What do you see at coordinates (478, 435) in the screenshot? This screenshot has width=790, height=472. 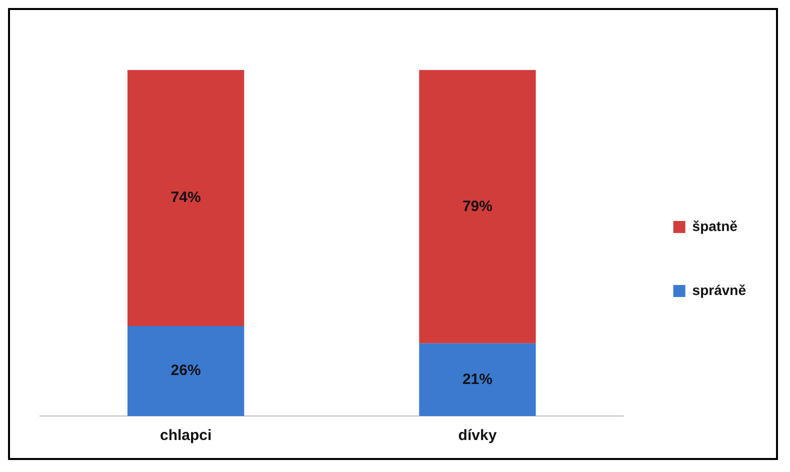 I see `x-tick-label: dívky` at bounding box center [478, 435].